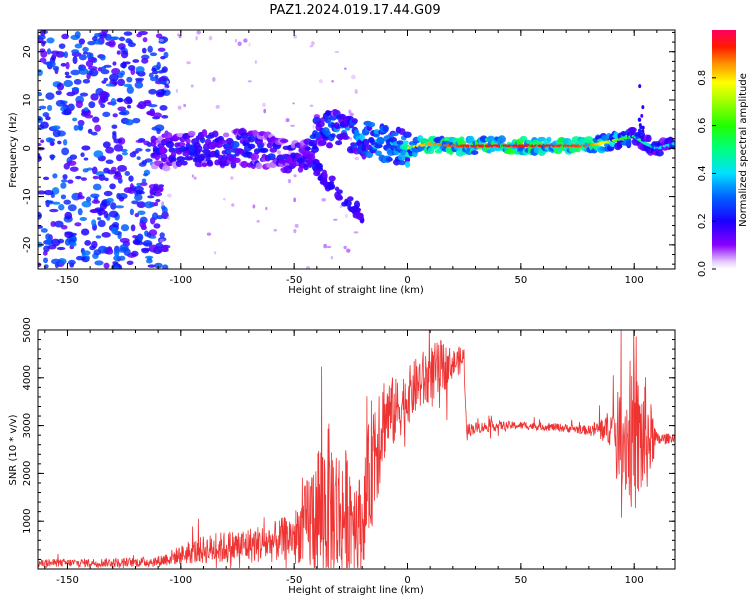 This screenshot has height=600, width=750. I want to click on snr-xlabel: Height of straight line (km), so click(356, 590).